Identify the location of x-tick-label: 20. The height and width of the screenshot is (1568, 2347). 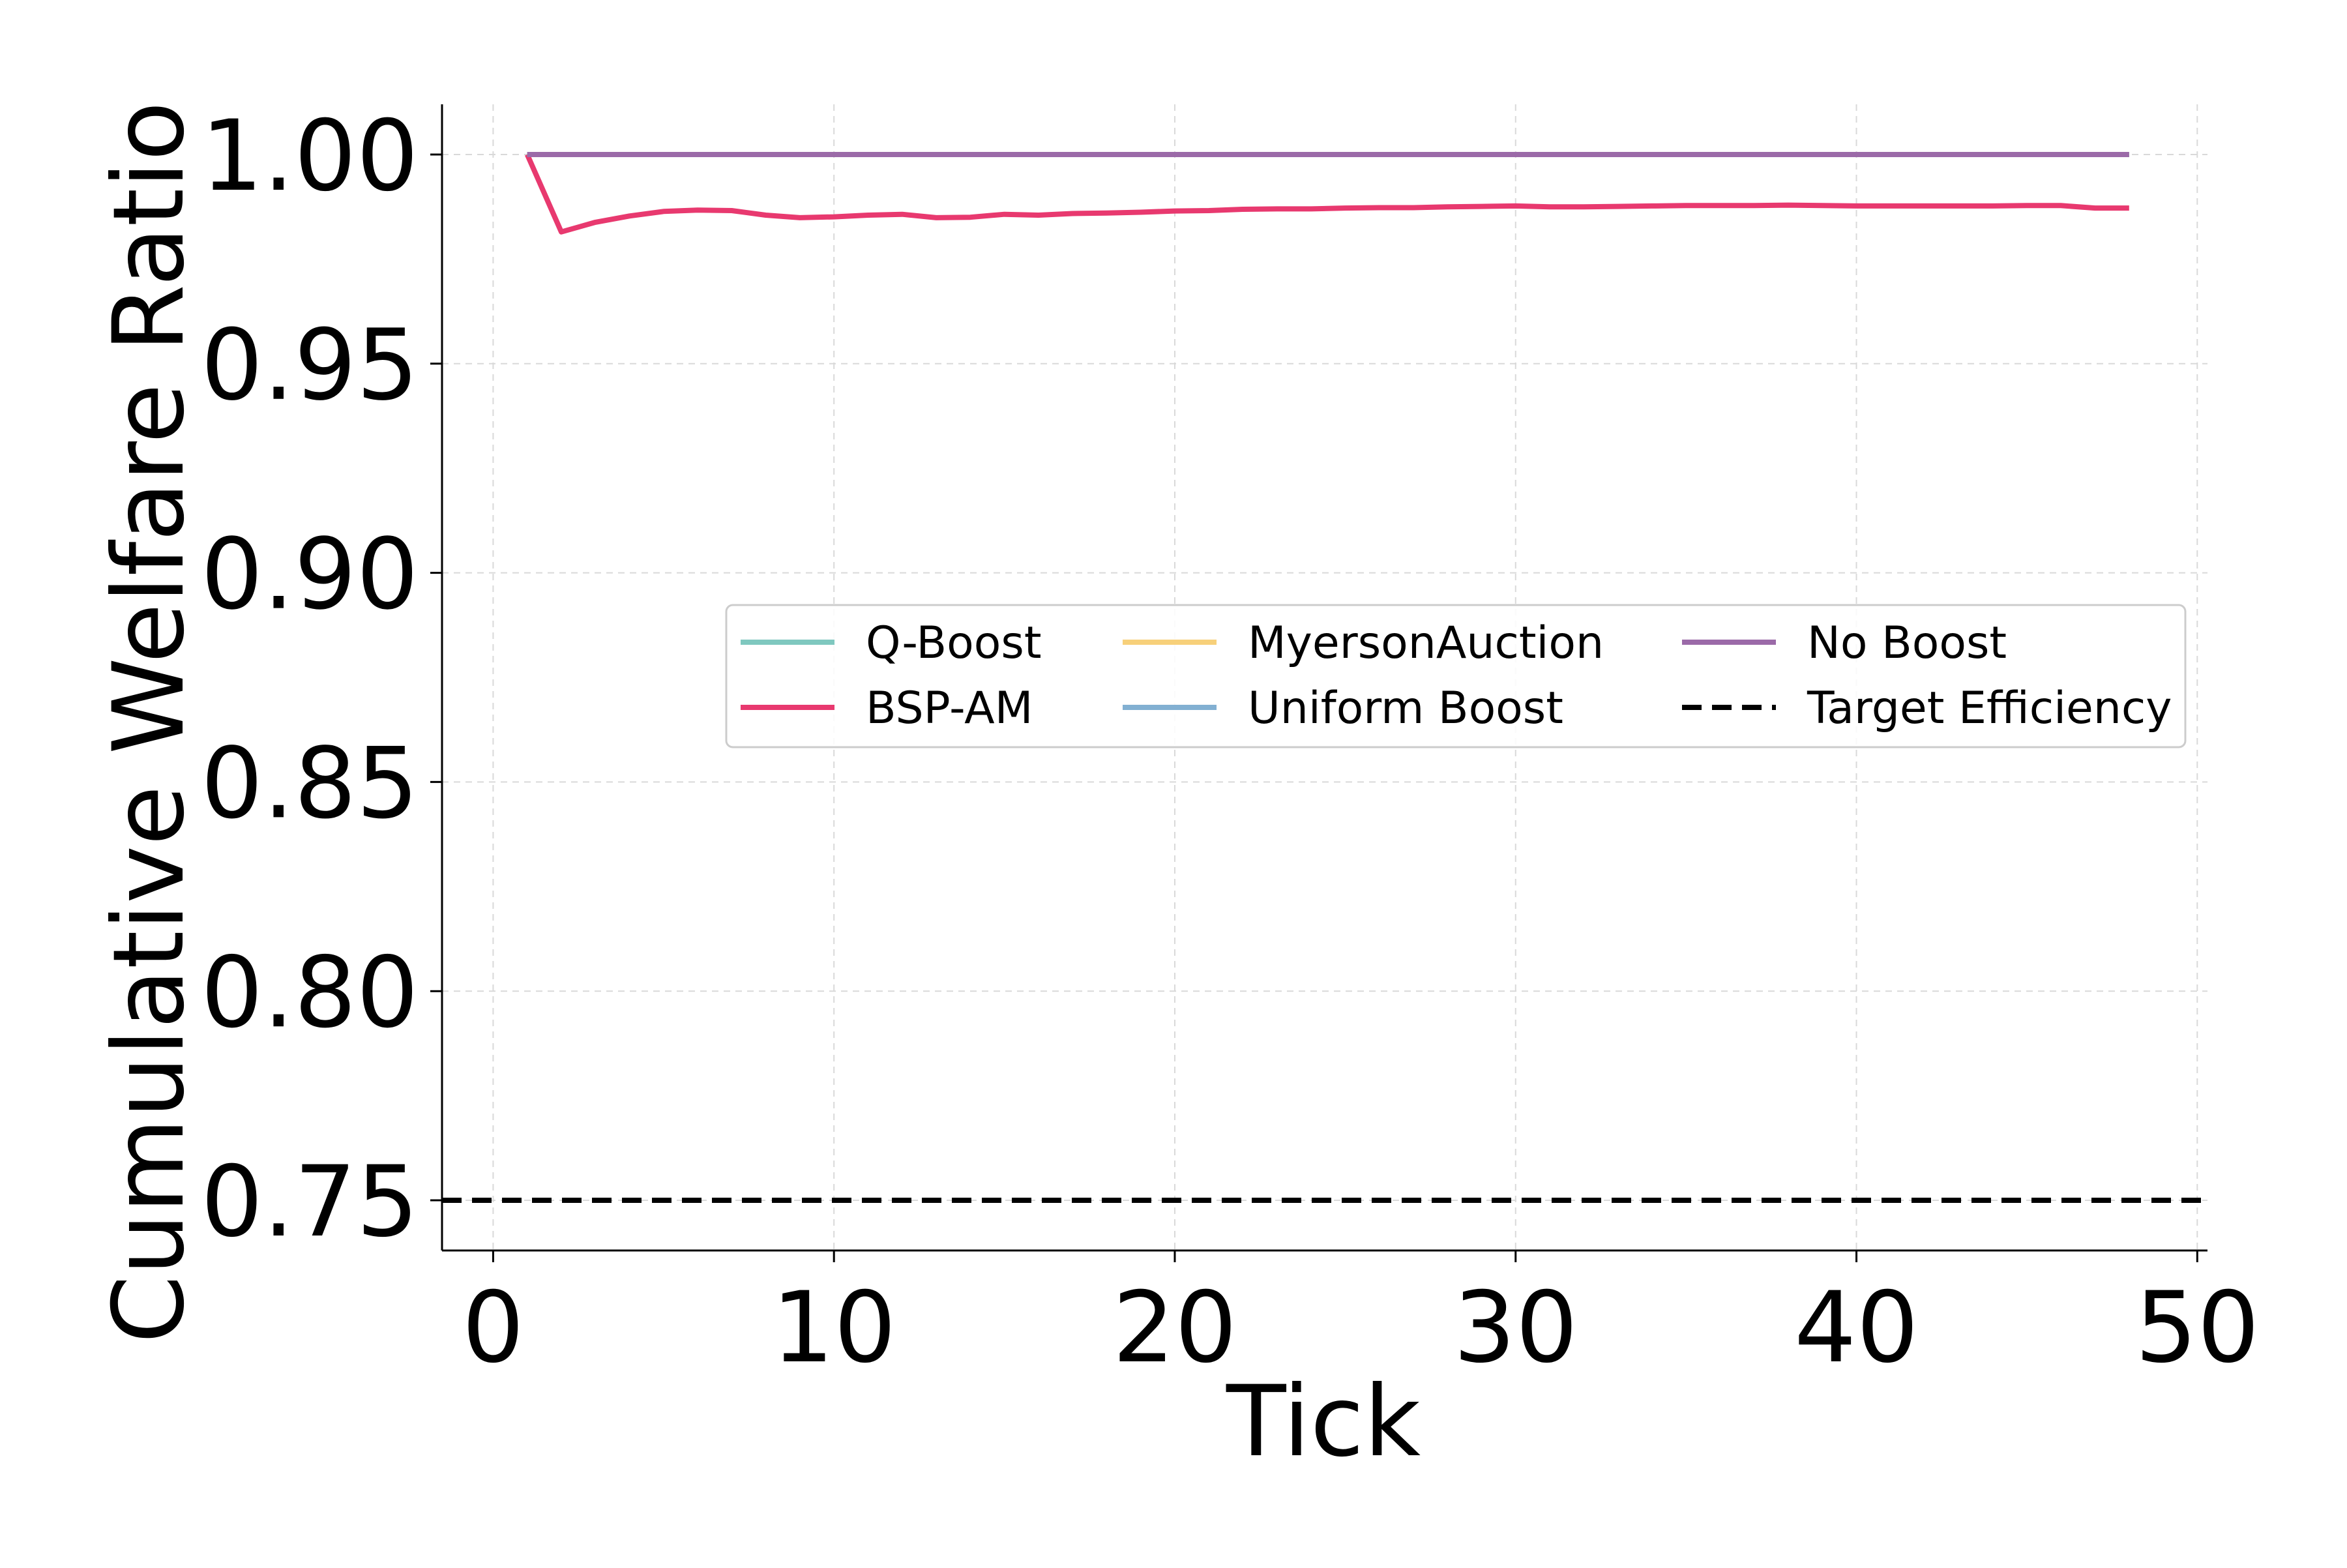
(1175, 1328).